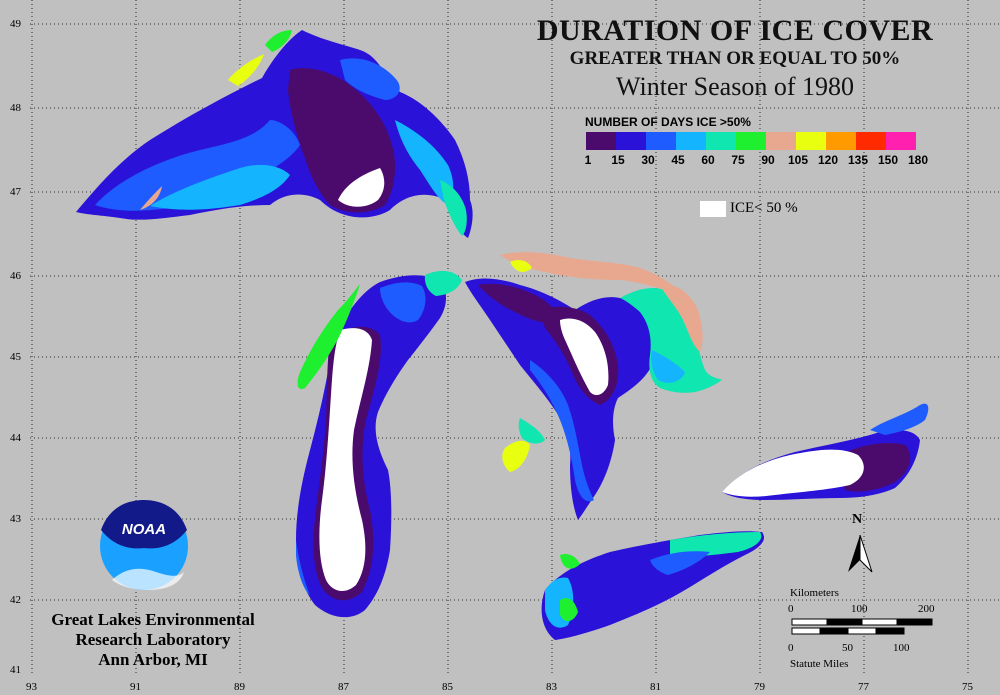  Describe the element at coordinates (447, 687) in the screenshot. I see `longitude-label: 85` at that location.